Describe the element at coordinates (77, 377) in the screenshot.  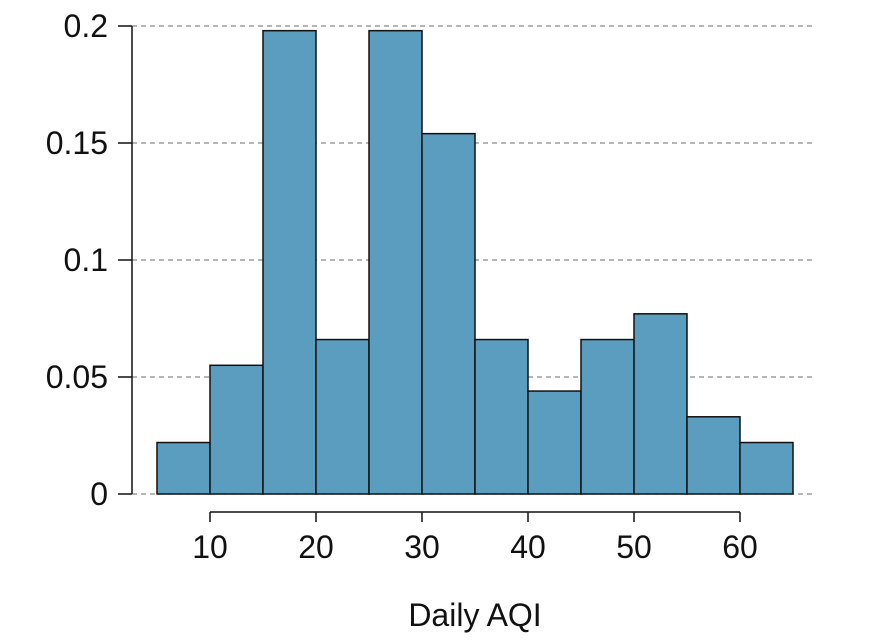
I see `y-tick-label: 0.05` at that location.